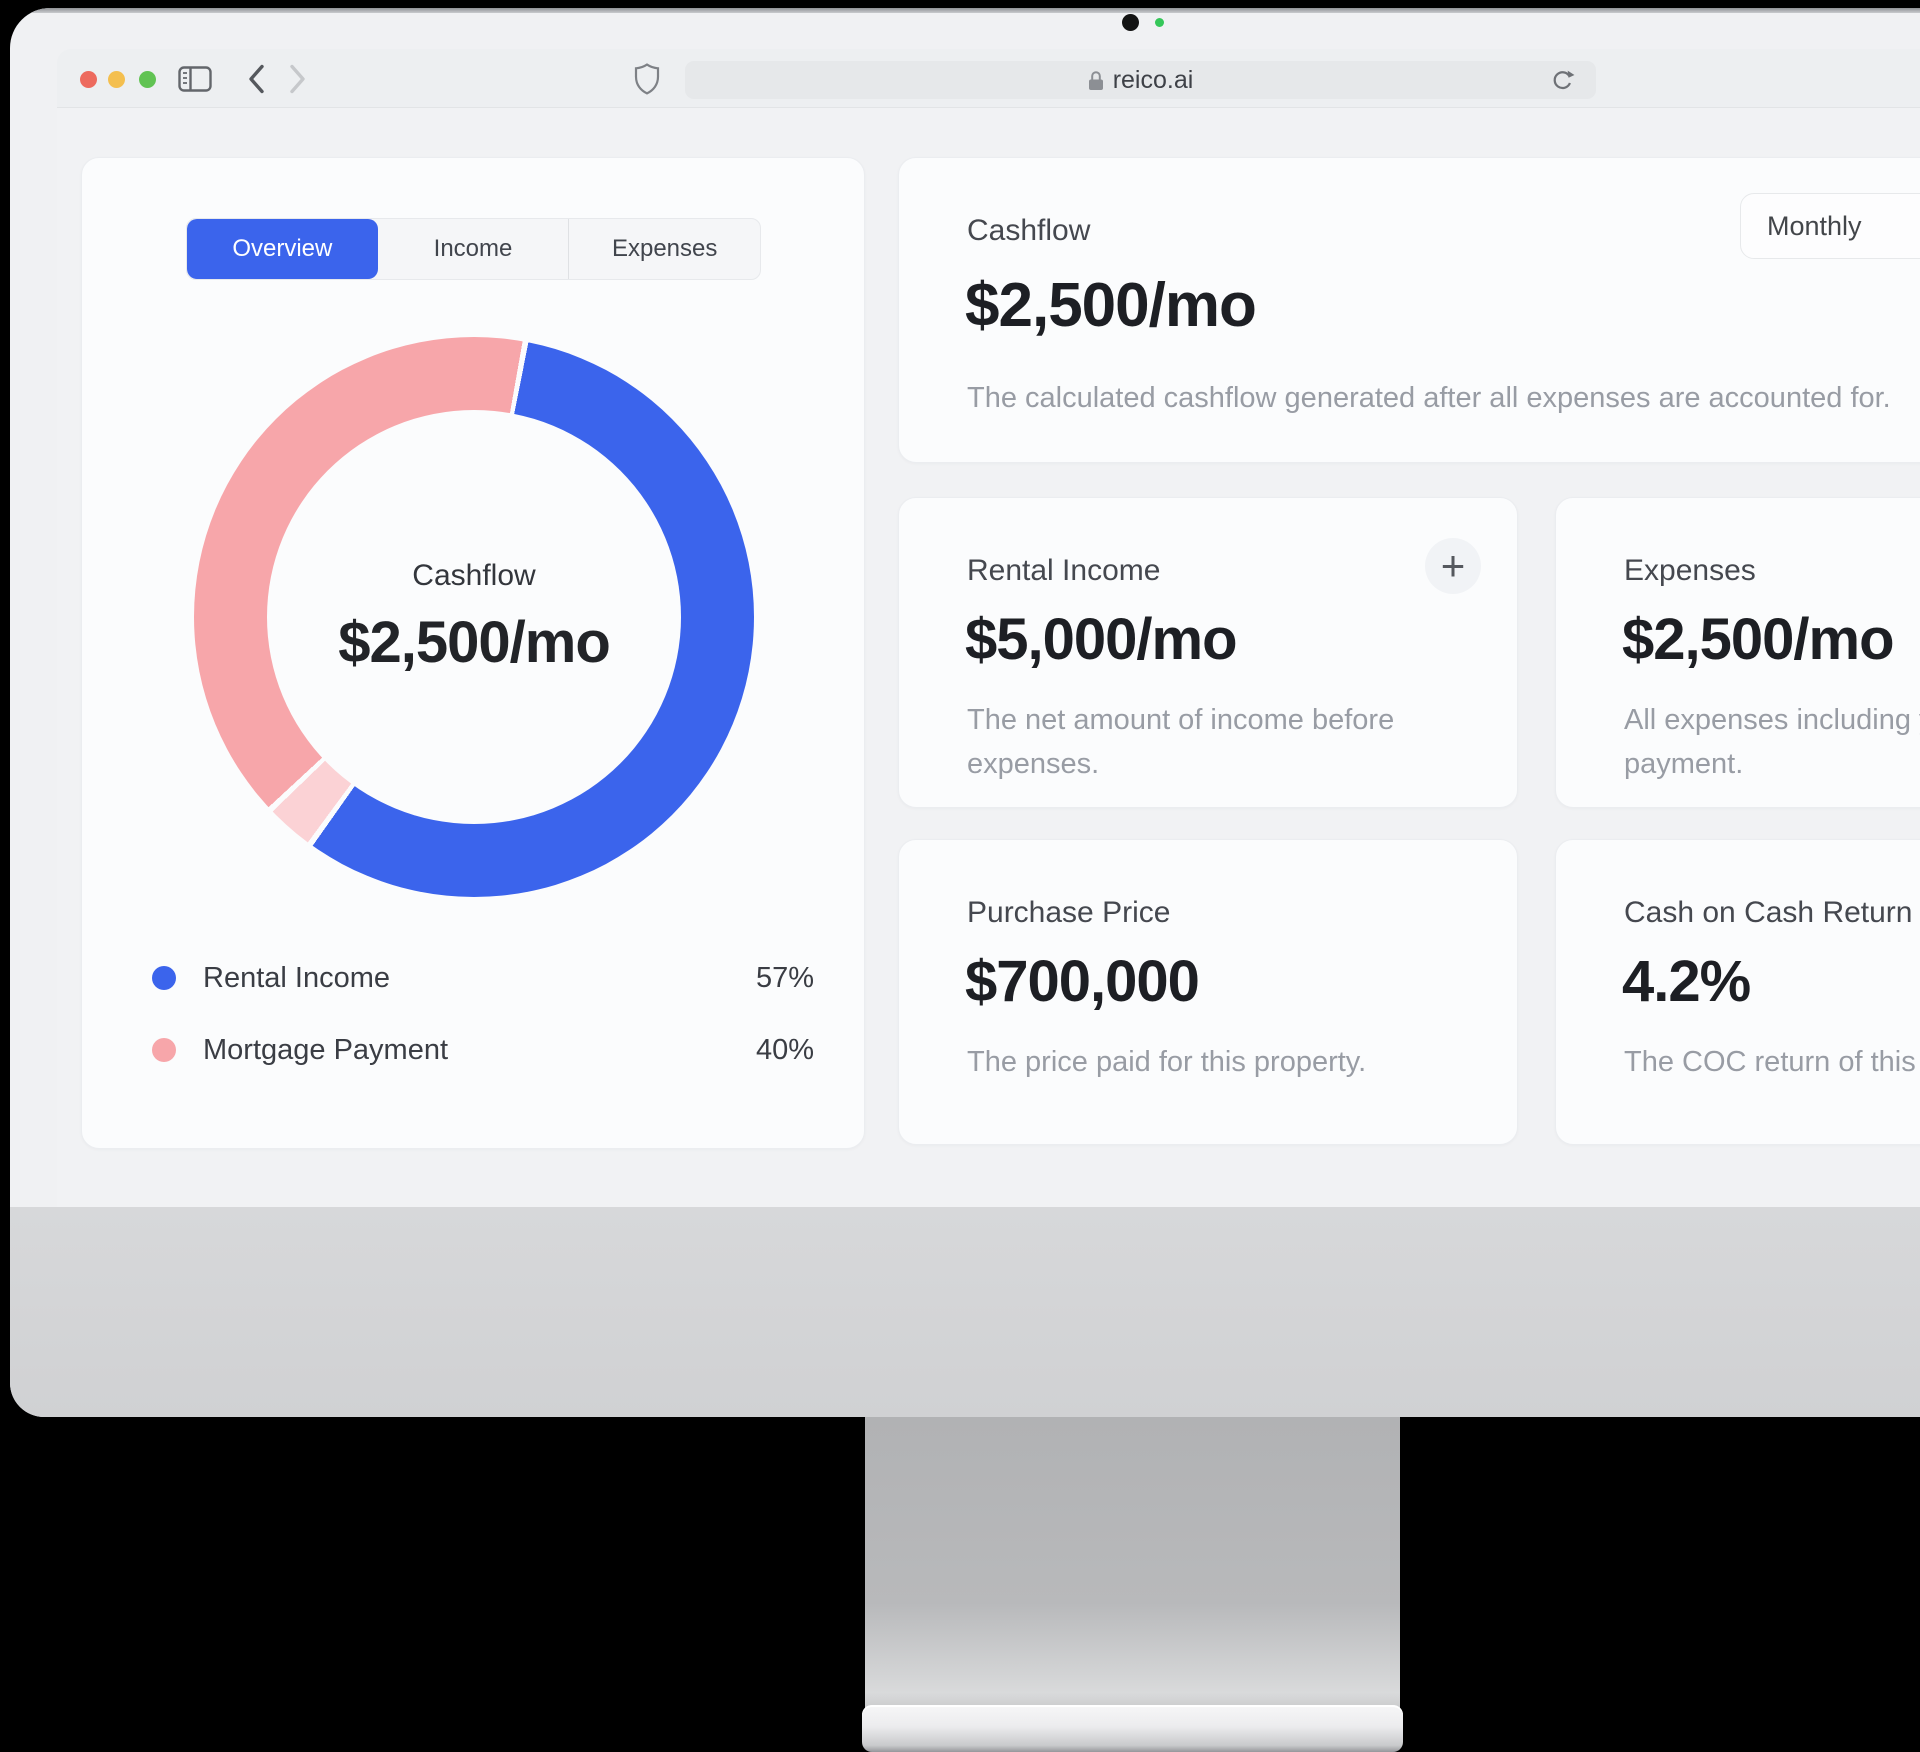 This screenshot has width=1920, height=1752. Describe the element at coordinates (116, 79) in the screenshot. I see `minimize-window-button` at that location.